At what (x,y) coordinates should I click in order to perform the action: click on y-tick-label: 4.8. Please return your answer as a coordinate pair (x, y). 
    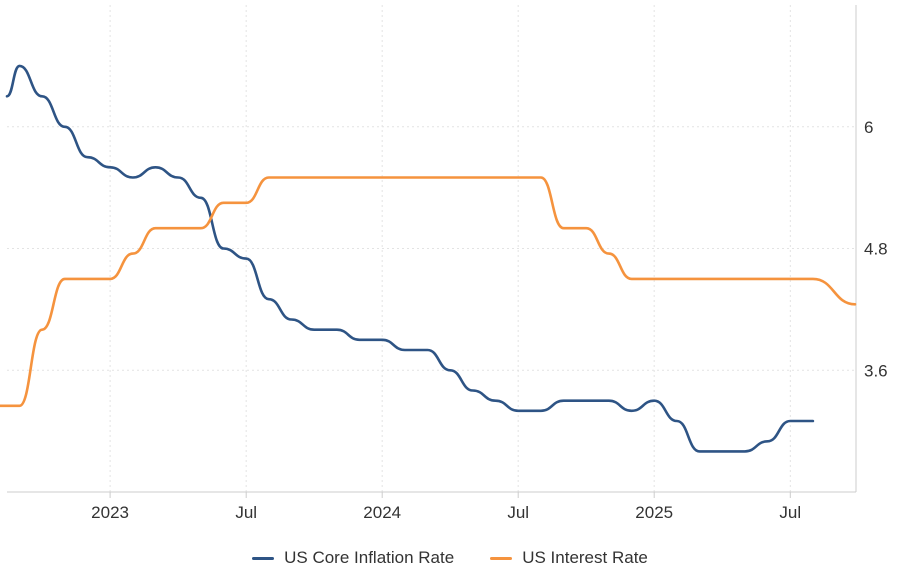
    Looking at the image, I should click on (876, 249).